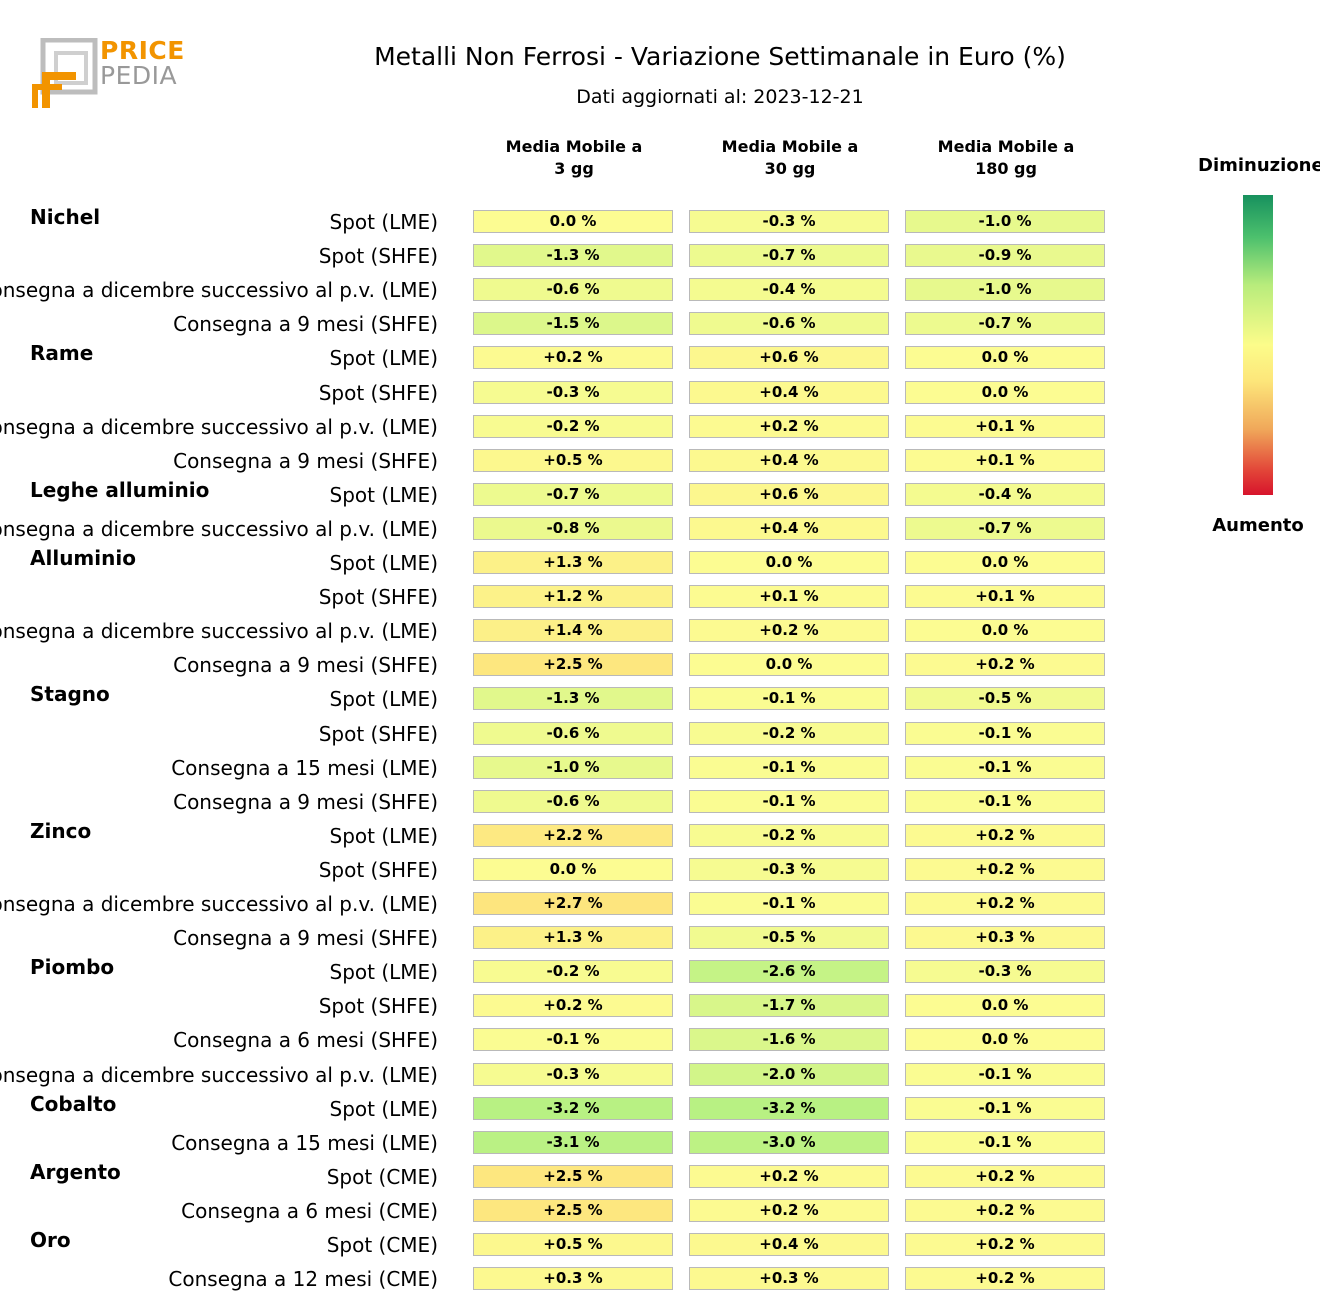 The image size is (1320, 1305). What do you see at coordinates (73, 1103) in the screenshot?
I see `group-label: Cobalto` at bounding box center [73, 1103].